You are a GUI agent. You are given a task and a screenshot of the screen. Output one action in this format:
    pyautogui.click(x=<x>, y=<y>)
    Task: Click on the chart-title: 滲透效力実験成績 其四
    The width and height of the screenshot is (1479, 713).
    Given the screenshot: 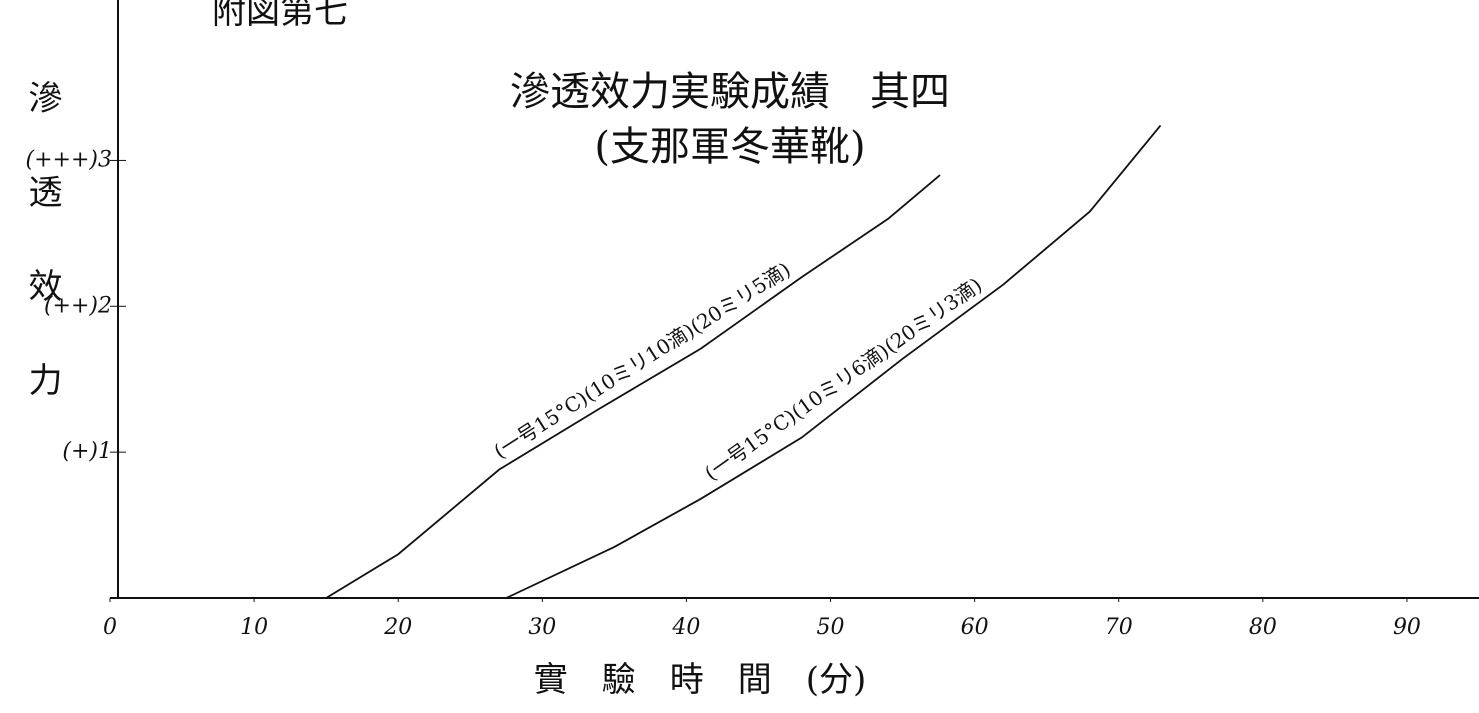 What is the action you would take?
    pyautogui.click(x=730, y=92)
    